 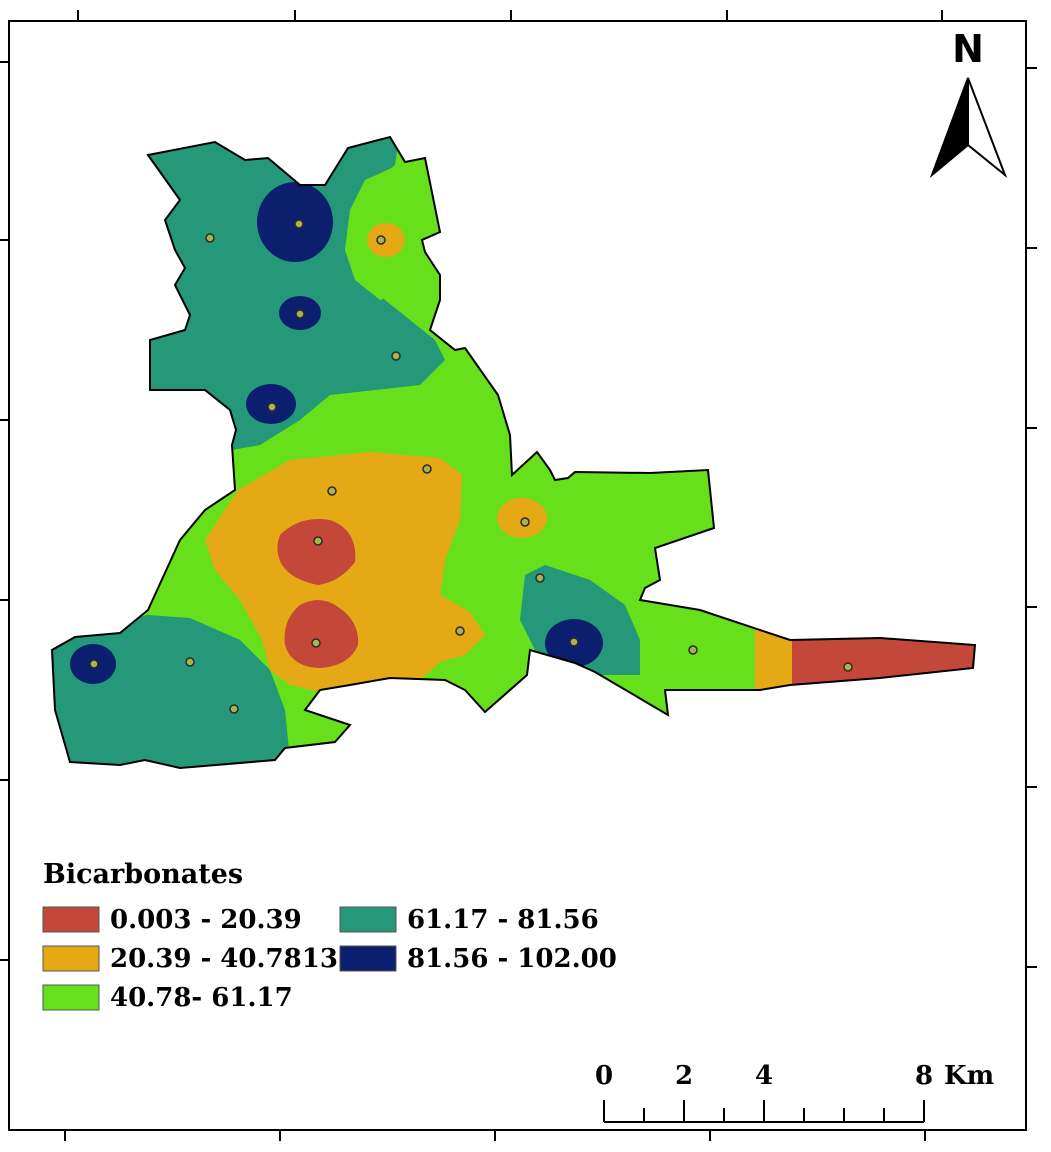 I want to click on zone-20-40-ne, so click(x=386, y=240).